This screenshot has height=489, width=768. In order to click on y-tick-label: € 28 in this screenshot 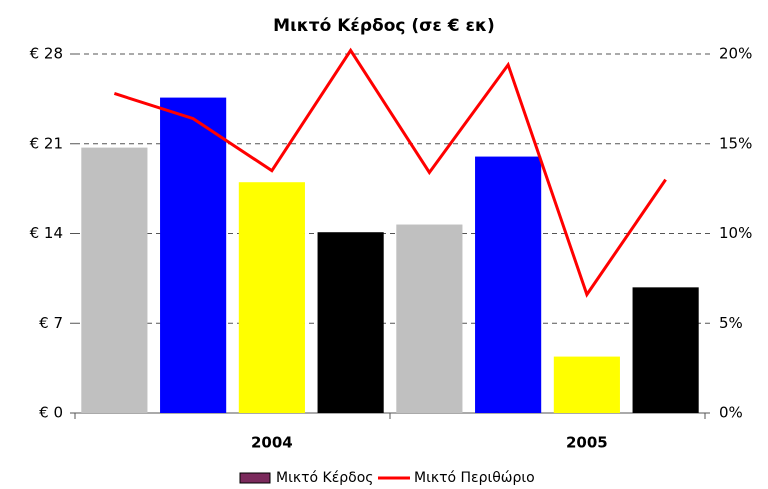, I will do `click(46, 54)`.